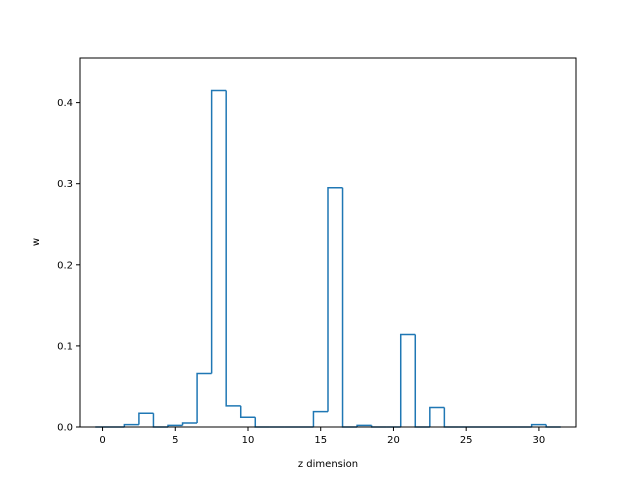 Image resolution: width=640 pixels, height=480 pixels. Describe the element at coordinates (65, 265) in the screenshot. I see `y-tick-label: 0.2` at that location.